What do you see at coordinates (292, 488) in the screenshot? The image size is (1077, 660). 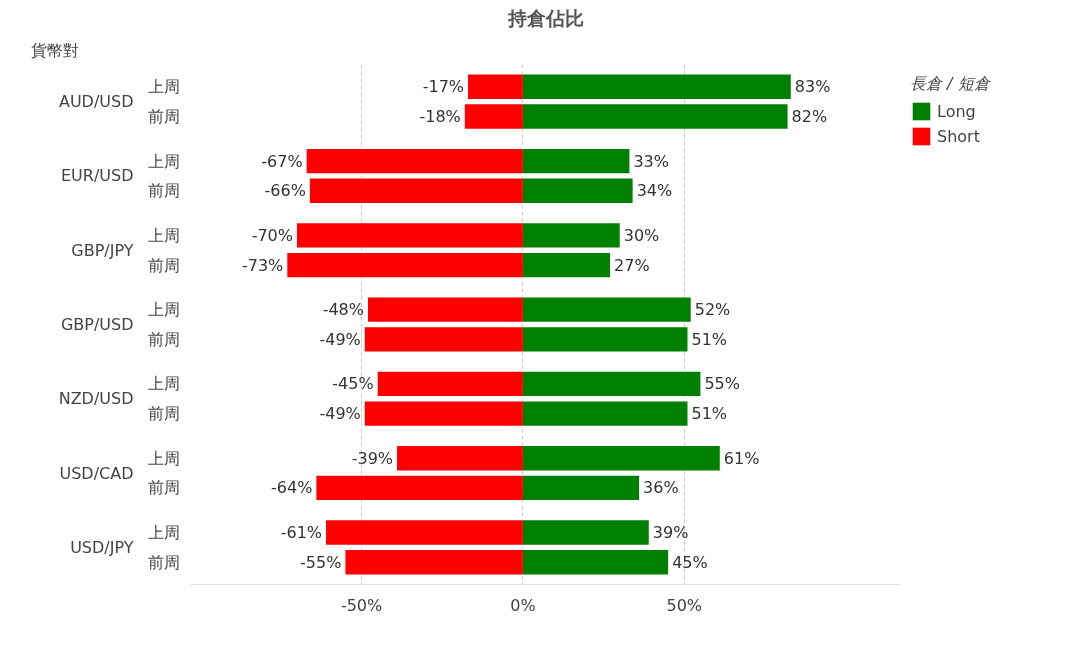 I see `data-label: -64%` at bounding box center [292, 488].